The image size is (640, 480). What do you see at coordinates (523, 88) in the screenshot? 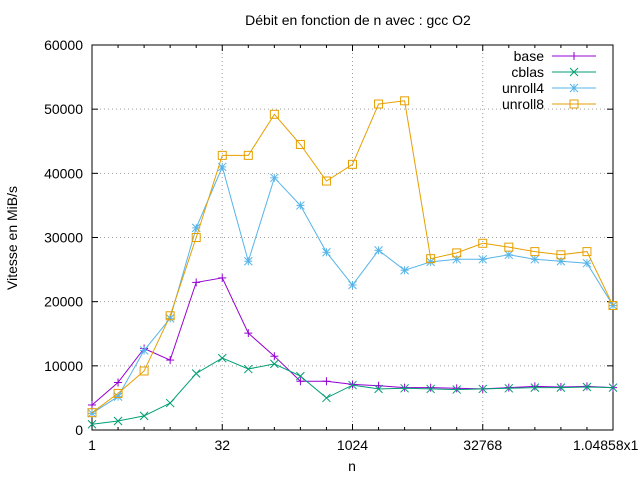
I see `legend-label: unroll4` at bounding box center [523, 88].